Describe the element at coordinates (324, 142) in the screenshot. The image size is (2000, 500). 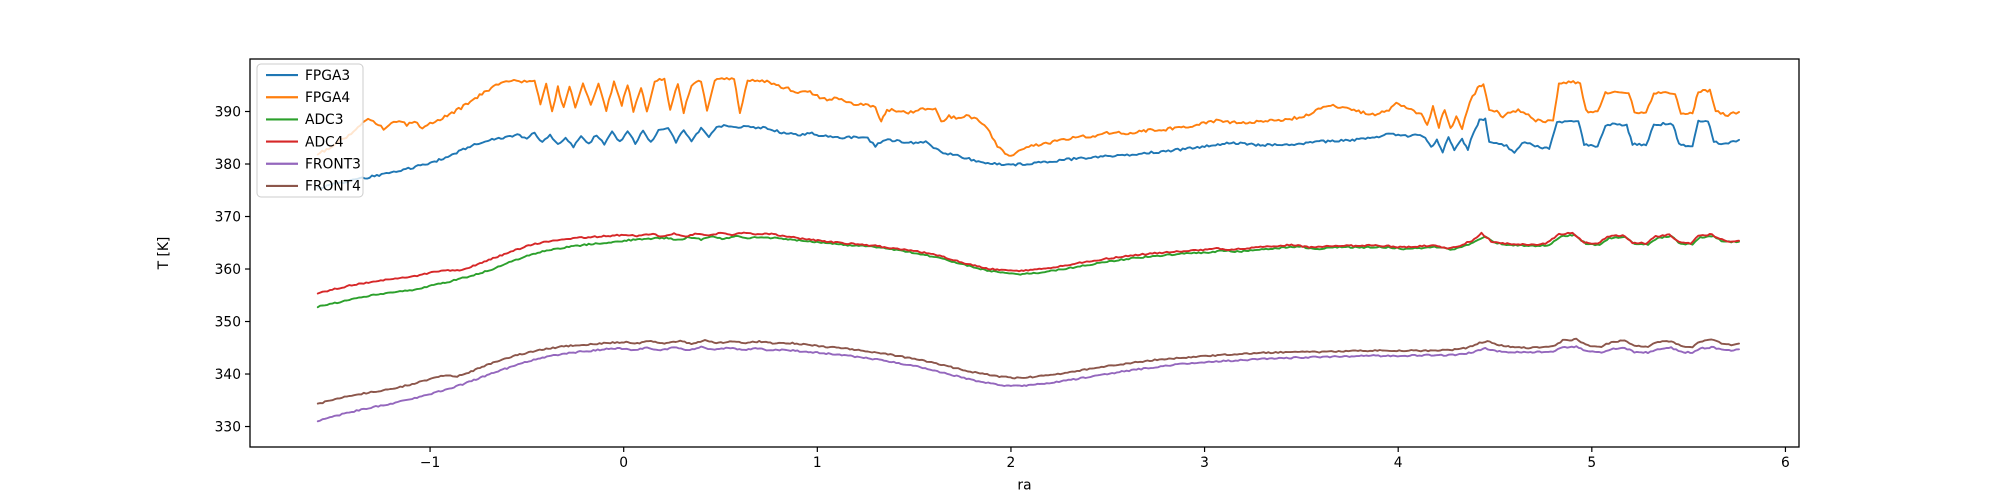
I see `legend-label-ADC4: ADC4` at that location.